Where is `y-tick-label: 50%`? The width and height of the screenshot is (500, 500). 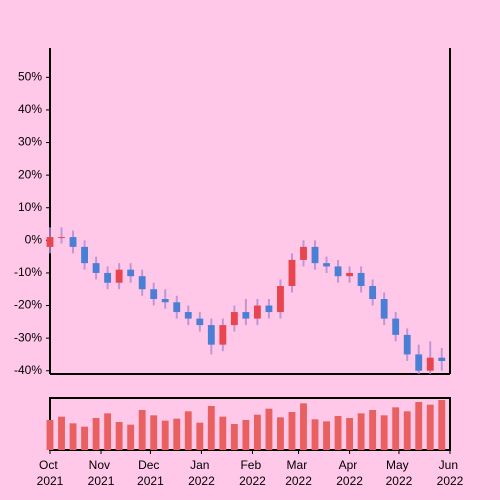
y-tick-label: 50% is located at coordinates (30, 77).